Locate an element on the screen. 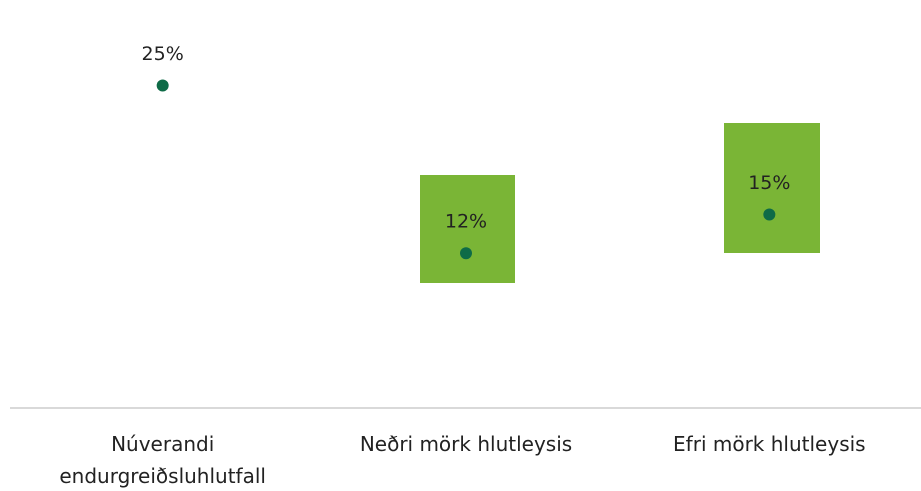 This screenshot has width=921, height=491. value-label: 15% is located at coordinates (769, 183).